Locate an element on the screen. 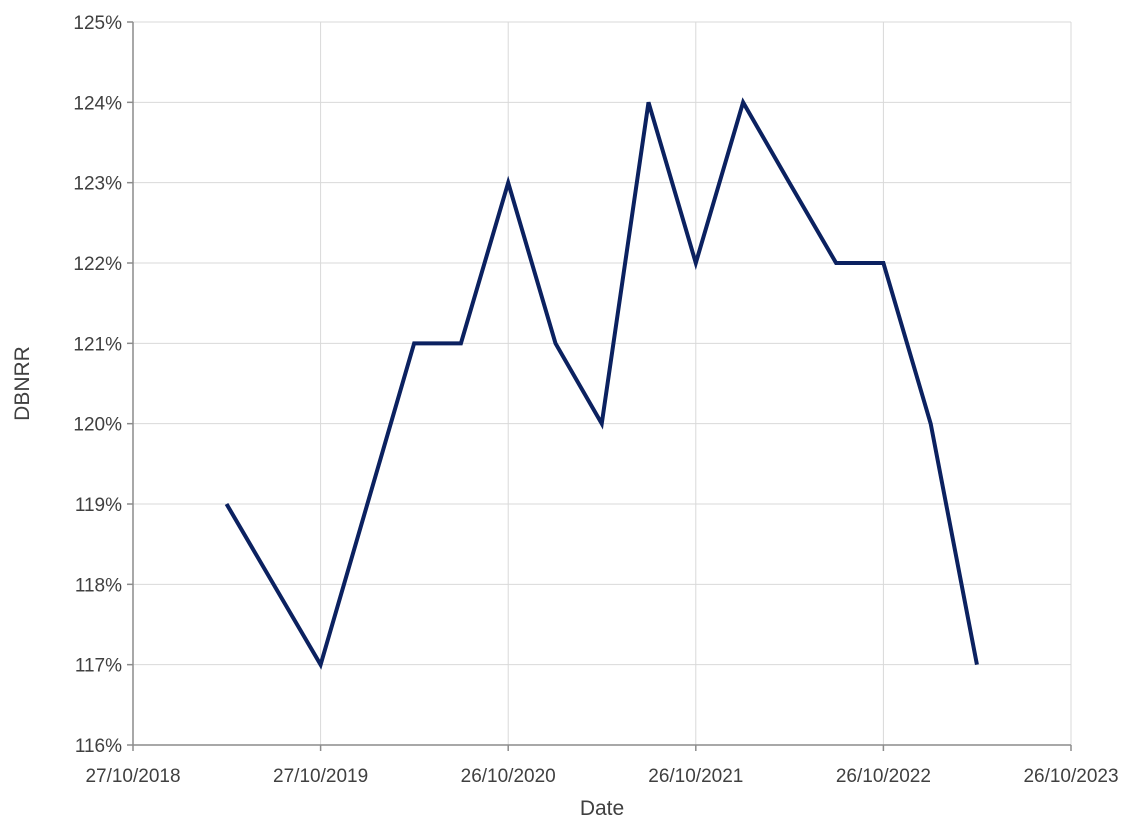 The width and height of the screenshot is (1137, 826). x-tick-label: 26/10/2020 is located at coordinates (508, 776).